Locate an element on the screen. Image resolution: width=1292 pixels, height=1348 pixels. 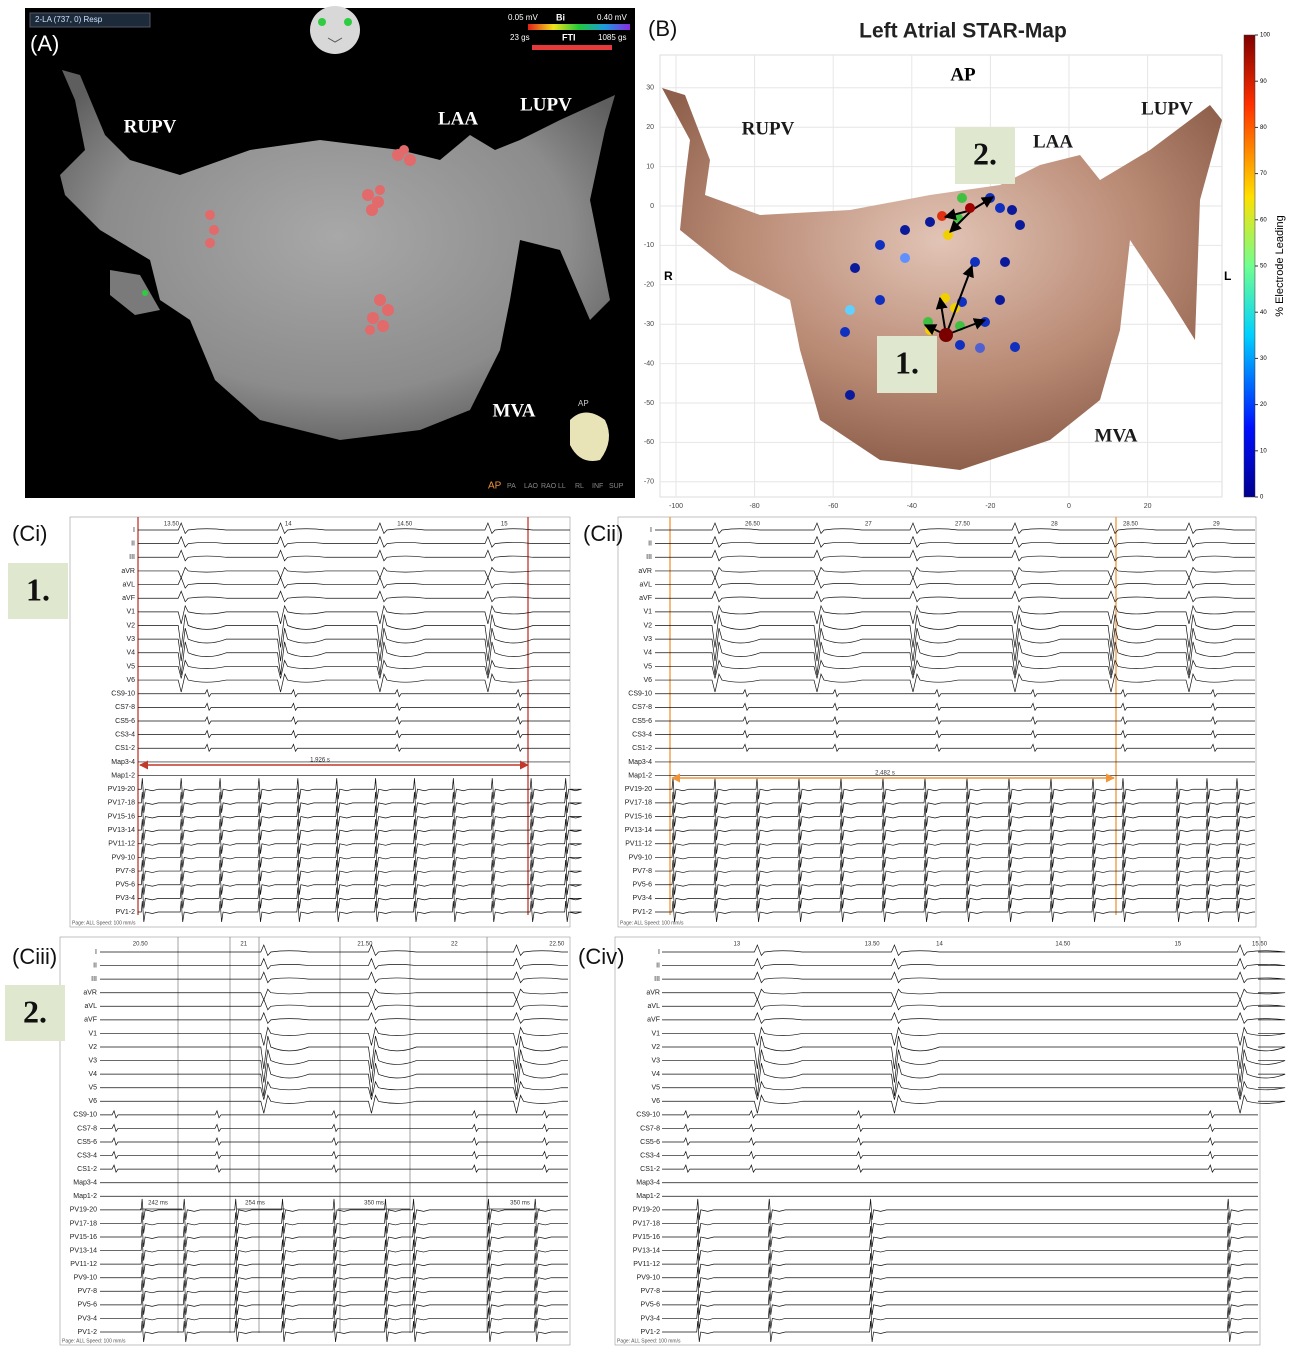
structure-label: LUPV is located at coordinates (546, 104).